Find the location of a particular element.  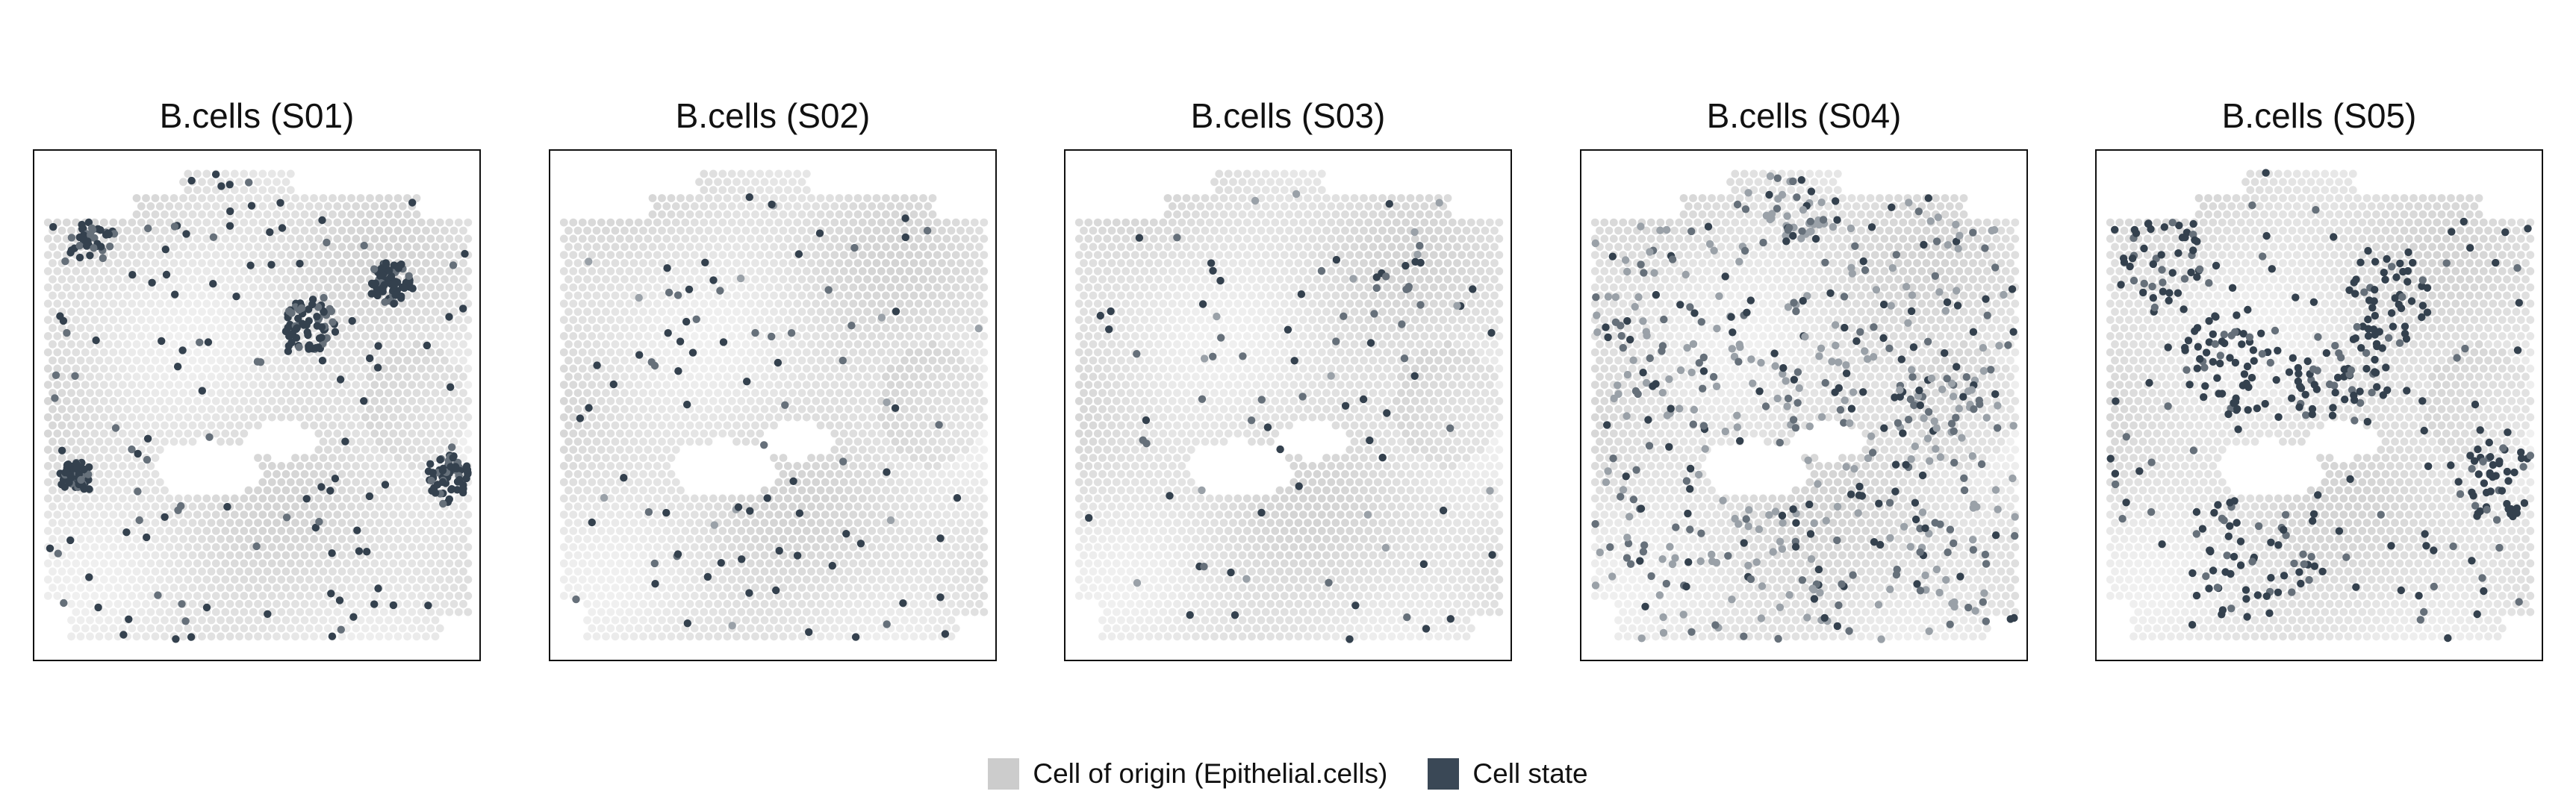

panel-s02: B.cells (S02) is located at coordinates (773, 371).